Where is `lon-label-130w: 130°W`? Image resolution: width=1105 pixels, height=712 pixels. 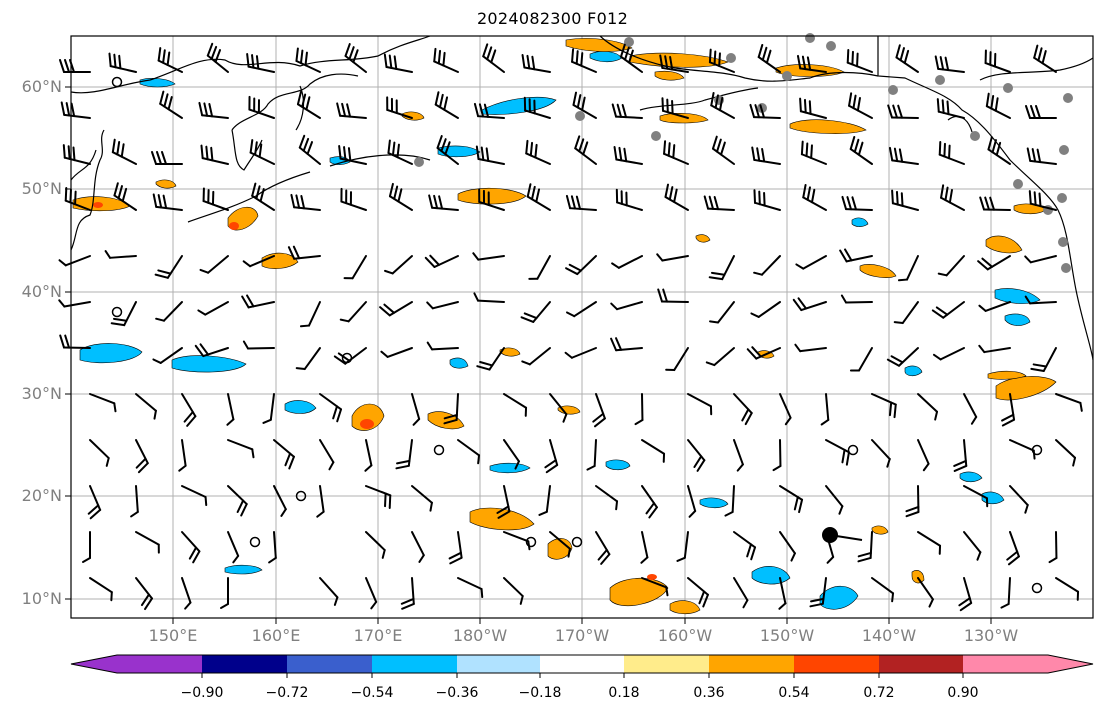
lon-label-130w: 130°W is located at coordinates (991, 635).